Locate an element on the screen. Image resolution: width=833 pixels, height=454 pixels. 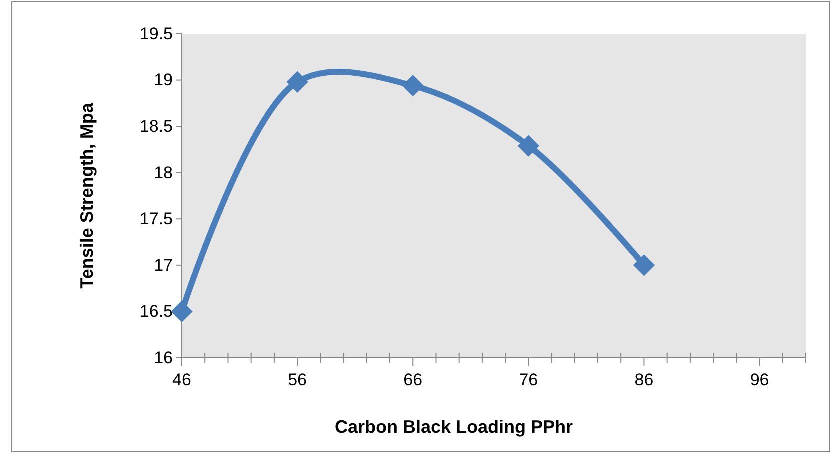
x-tick-label: 76 is located at coordinates (528, 380).